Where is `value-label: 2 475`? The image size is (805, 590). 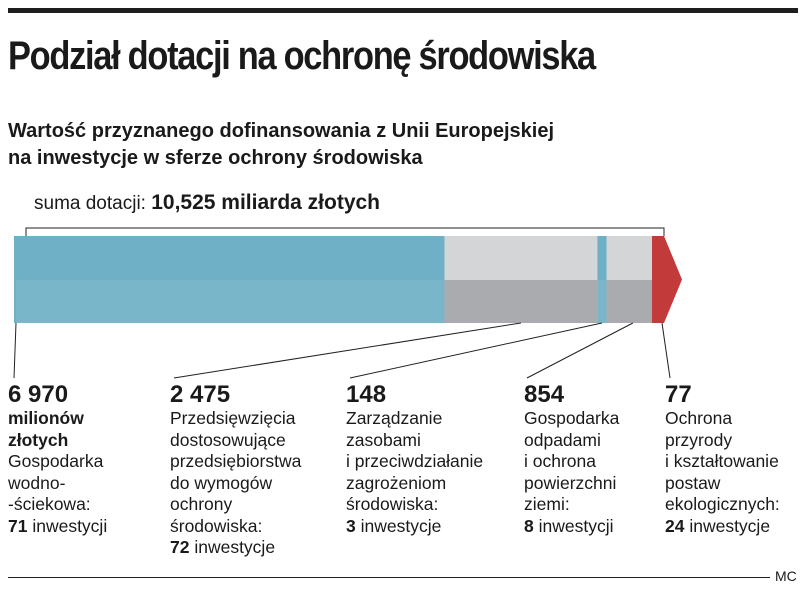 value-label: 2 475 is located at coordinates (200, 394).